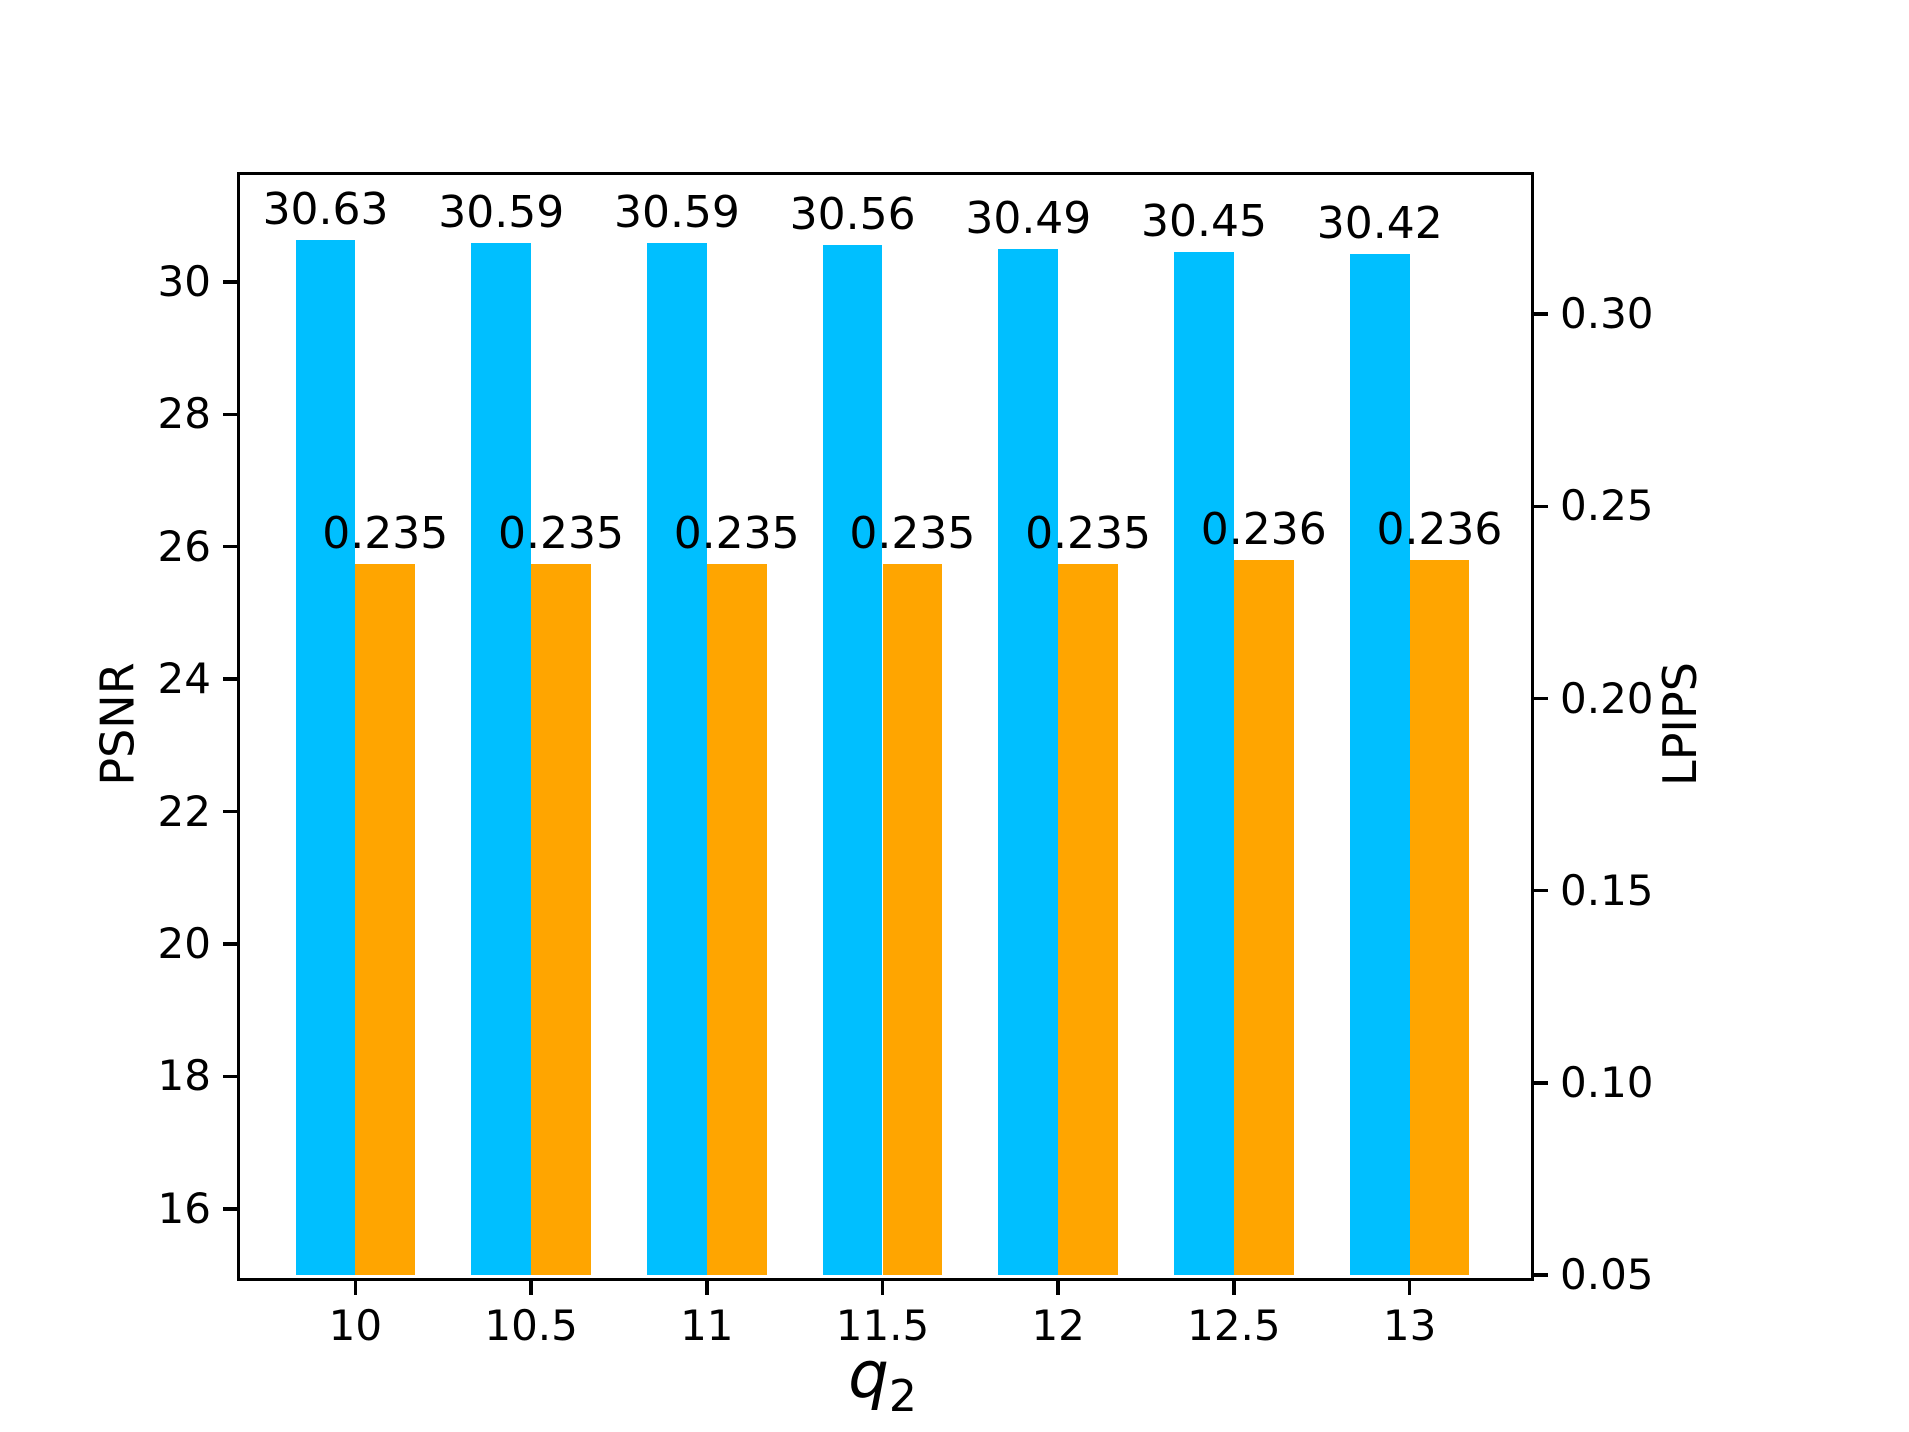 The width and height of the screenshot is (1909, 1432). I want to click on left-axis-tick-label: 24, so click(184, 679).